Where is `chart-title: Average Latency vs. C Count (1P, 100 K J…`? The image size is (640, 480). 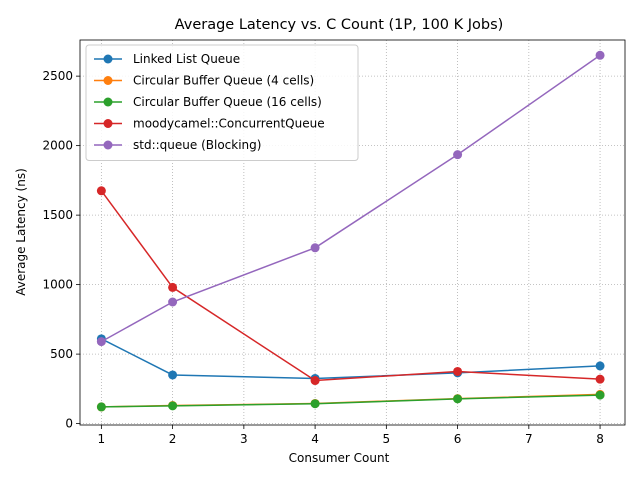
chart-title: Average Latency vs. C Count (1P, 100 K J… is located at coordinates (339, 25).